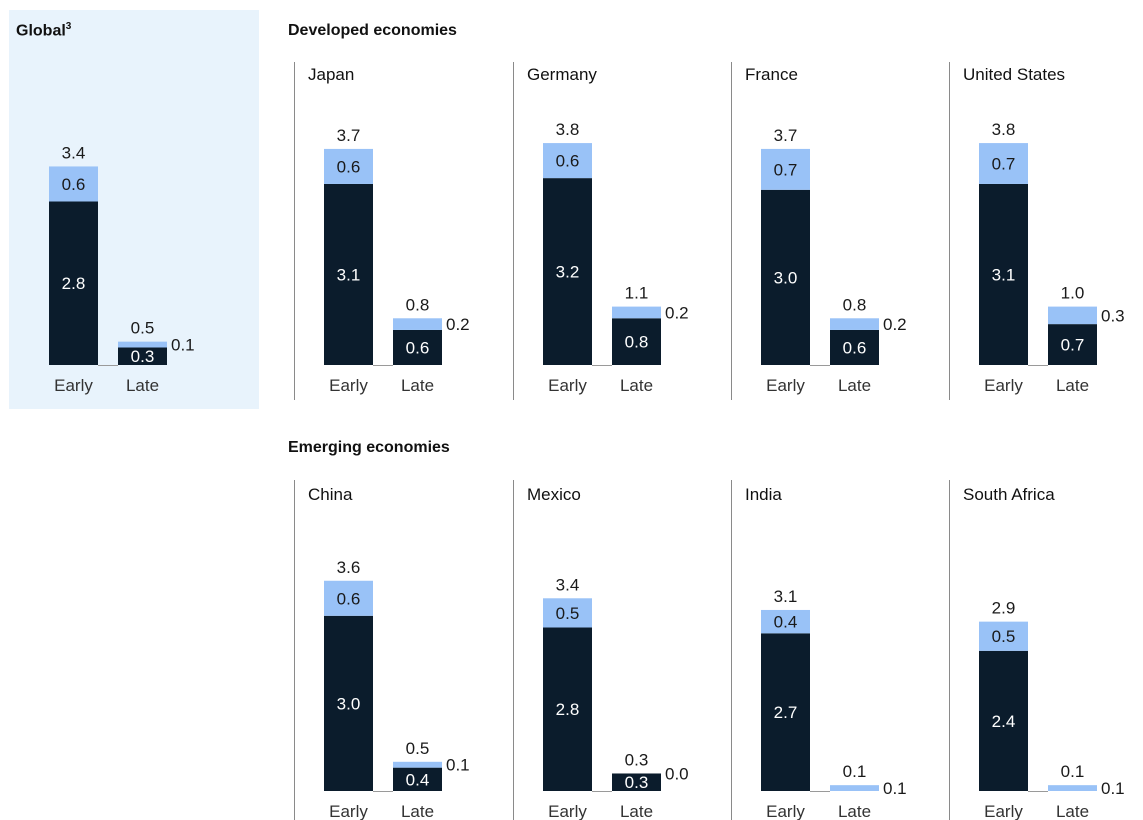 This screenshot has height=820, width=1143. I want to click on china-early-bar-top, so click(348, 598).